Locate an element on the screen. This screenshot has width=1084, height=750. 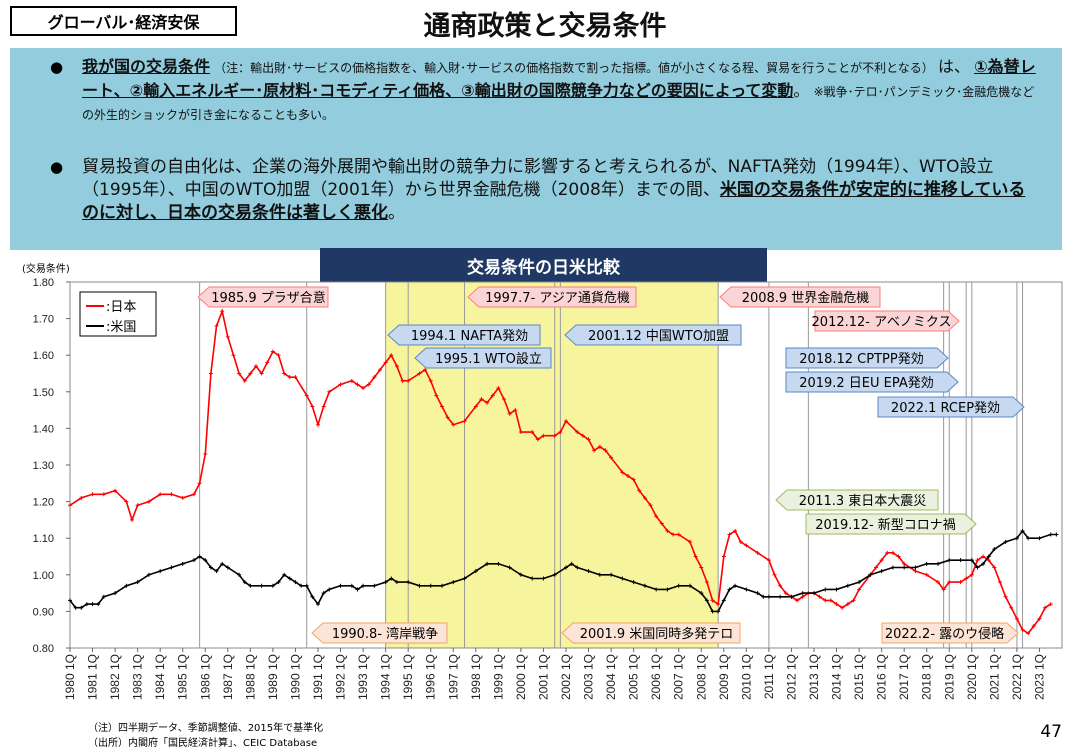
chart-title: 交易条件の日米比較 is located at coordinates (543, 265).